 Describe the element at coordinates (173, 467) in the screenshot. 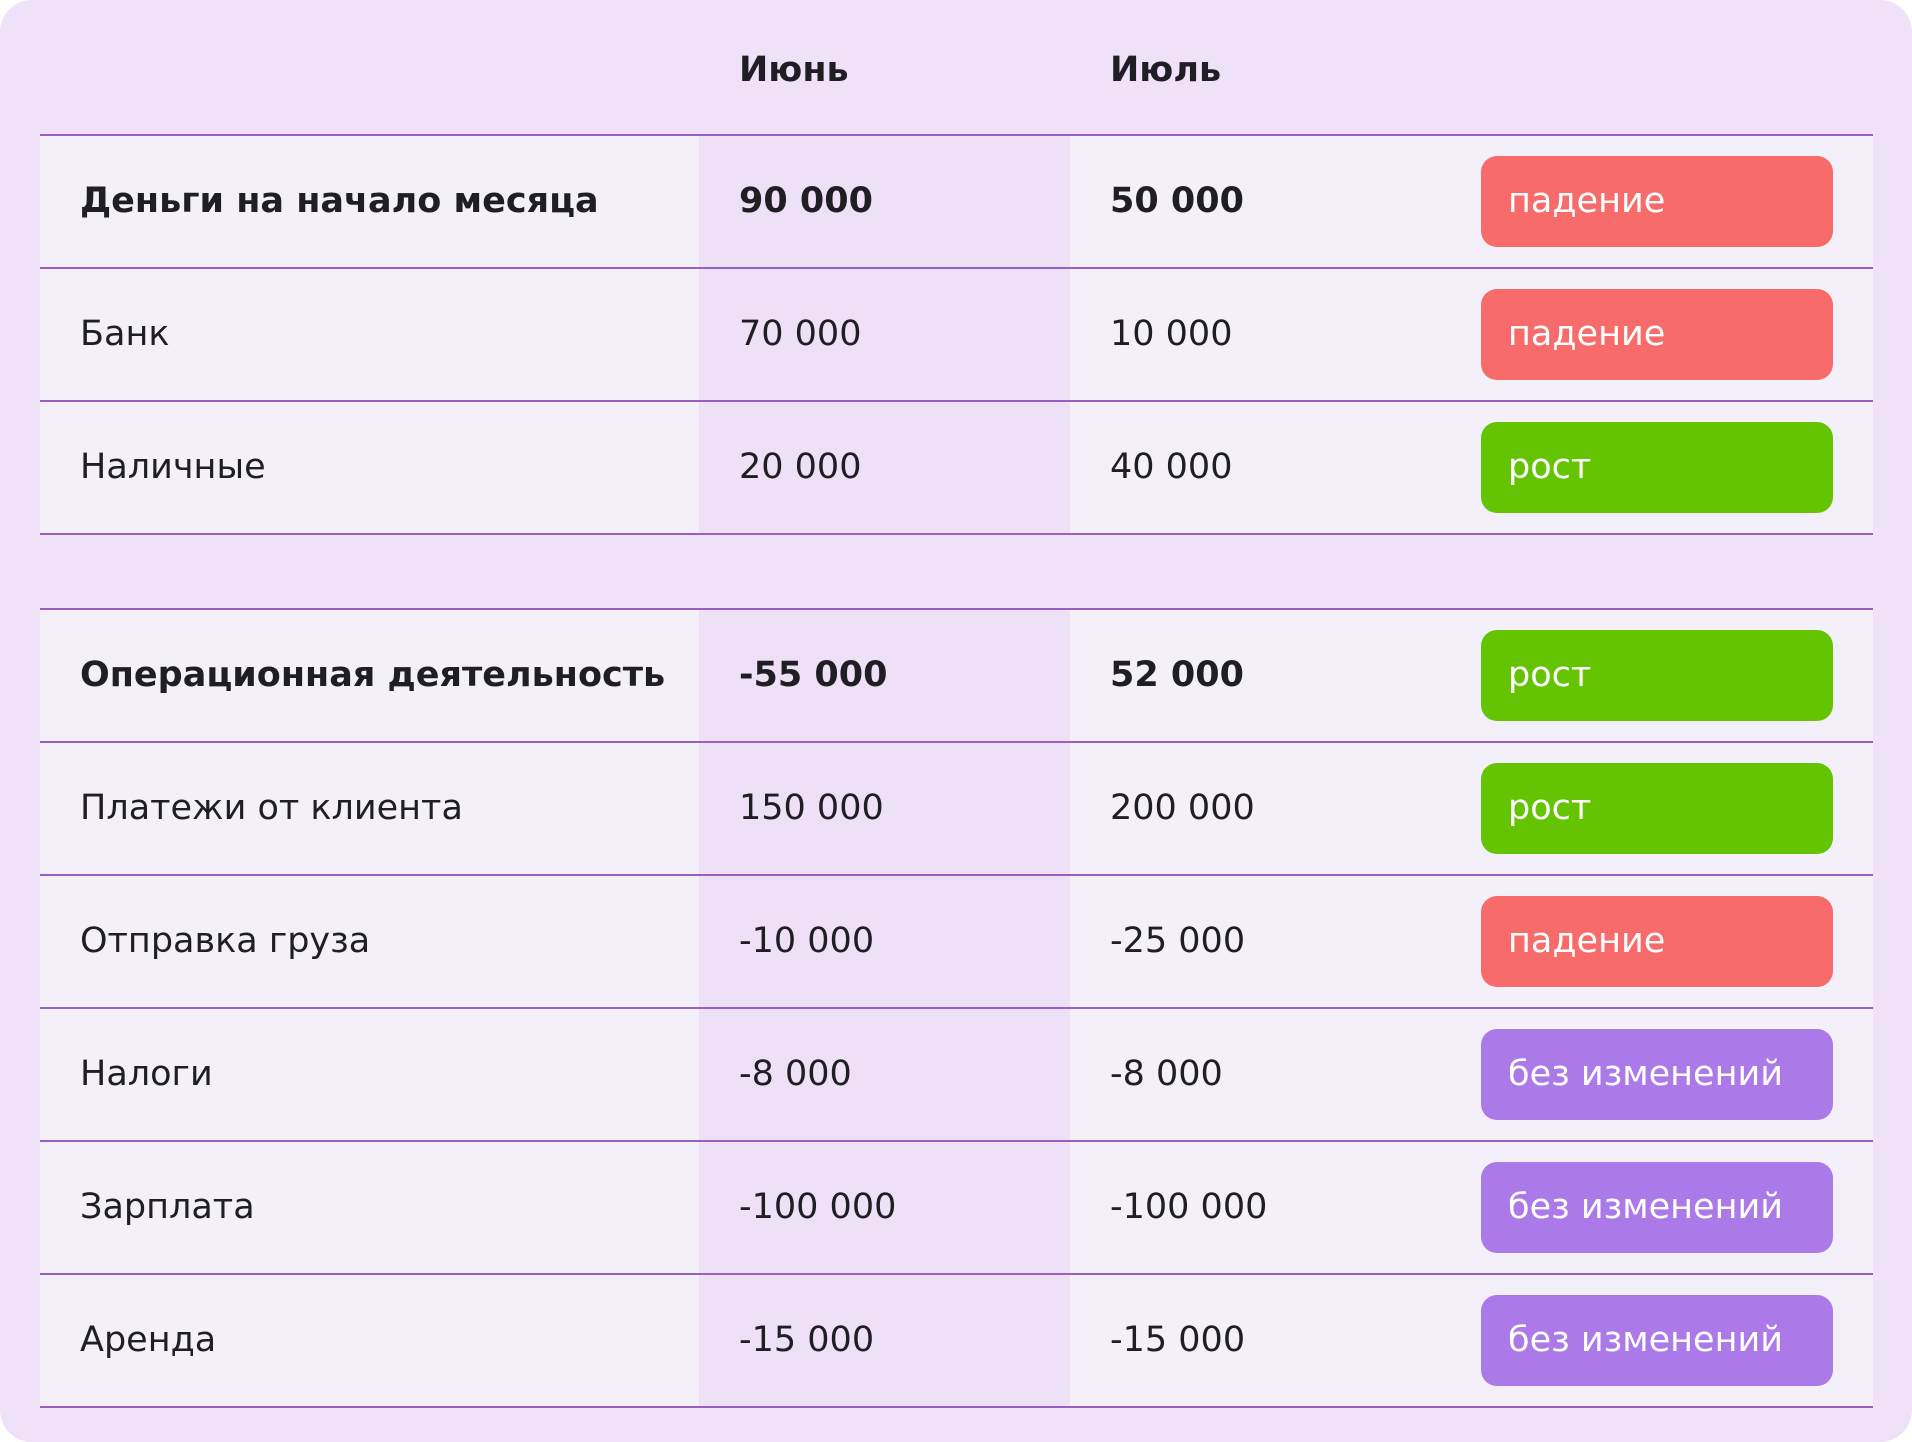

I see `row-label: Наличные` at that location.